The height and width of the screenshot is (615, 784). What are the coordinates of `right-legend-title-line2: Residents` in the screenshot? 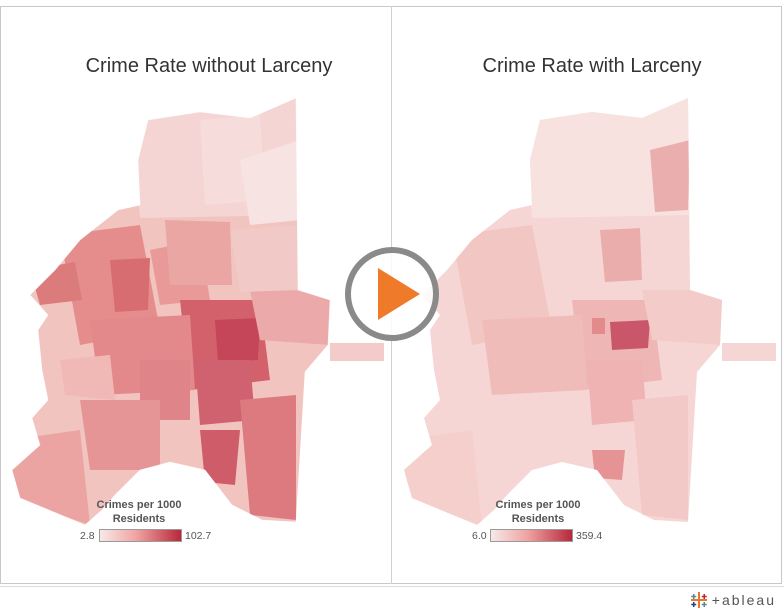 It's located at (538, 519).